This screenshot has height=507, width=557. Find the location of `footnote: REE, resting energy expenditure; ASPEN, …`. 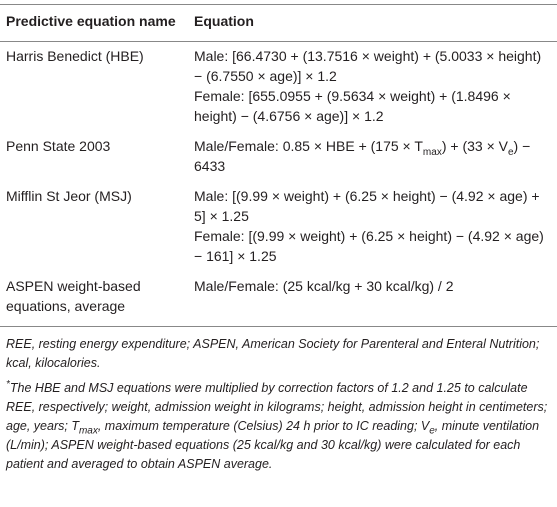

footnote: REE, resting energy expenditure; ASPEN, … is located at coordinates (278, 354).